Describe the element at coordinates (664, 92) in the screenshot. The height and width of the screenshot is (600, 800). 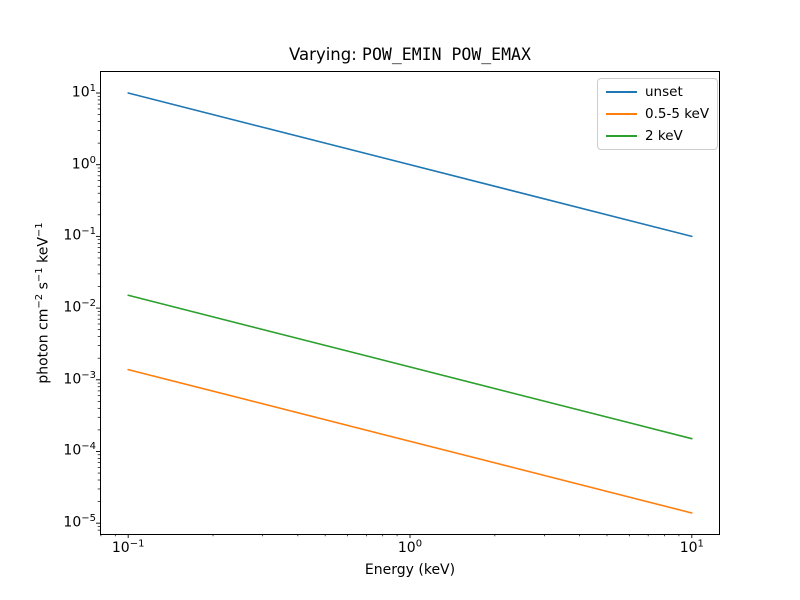
I see `legend-item-label: unset` at that location.